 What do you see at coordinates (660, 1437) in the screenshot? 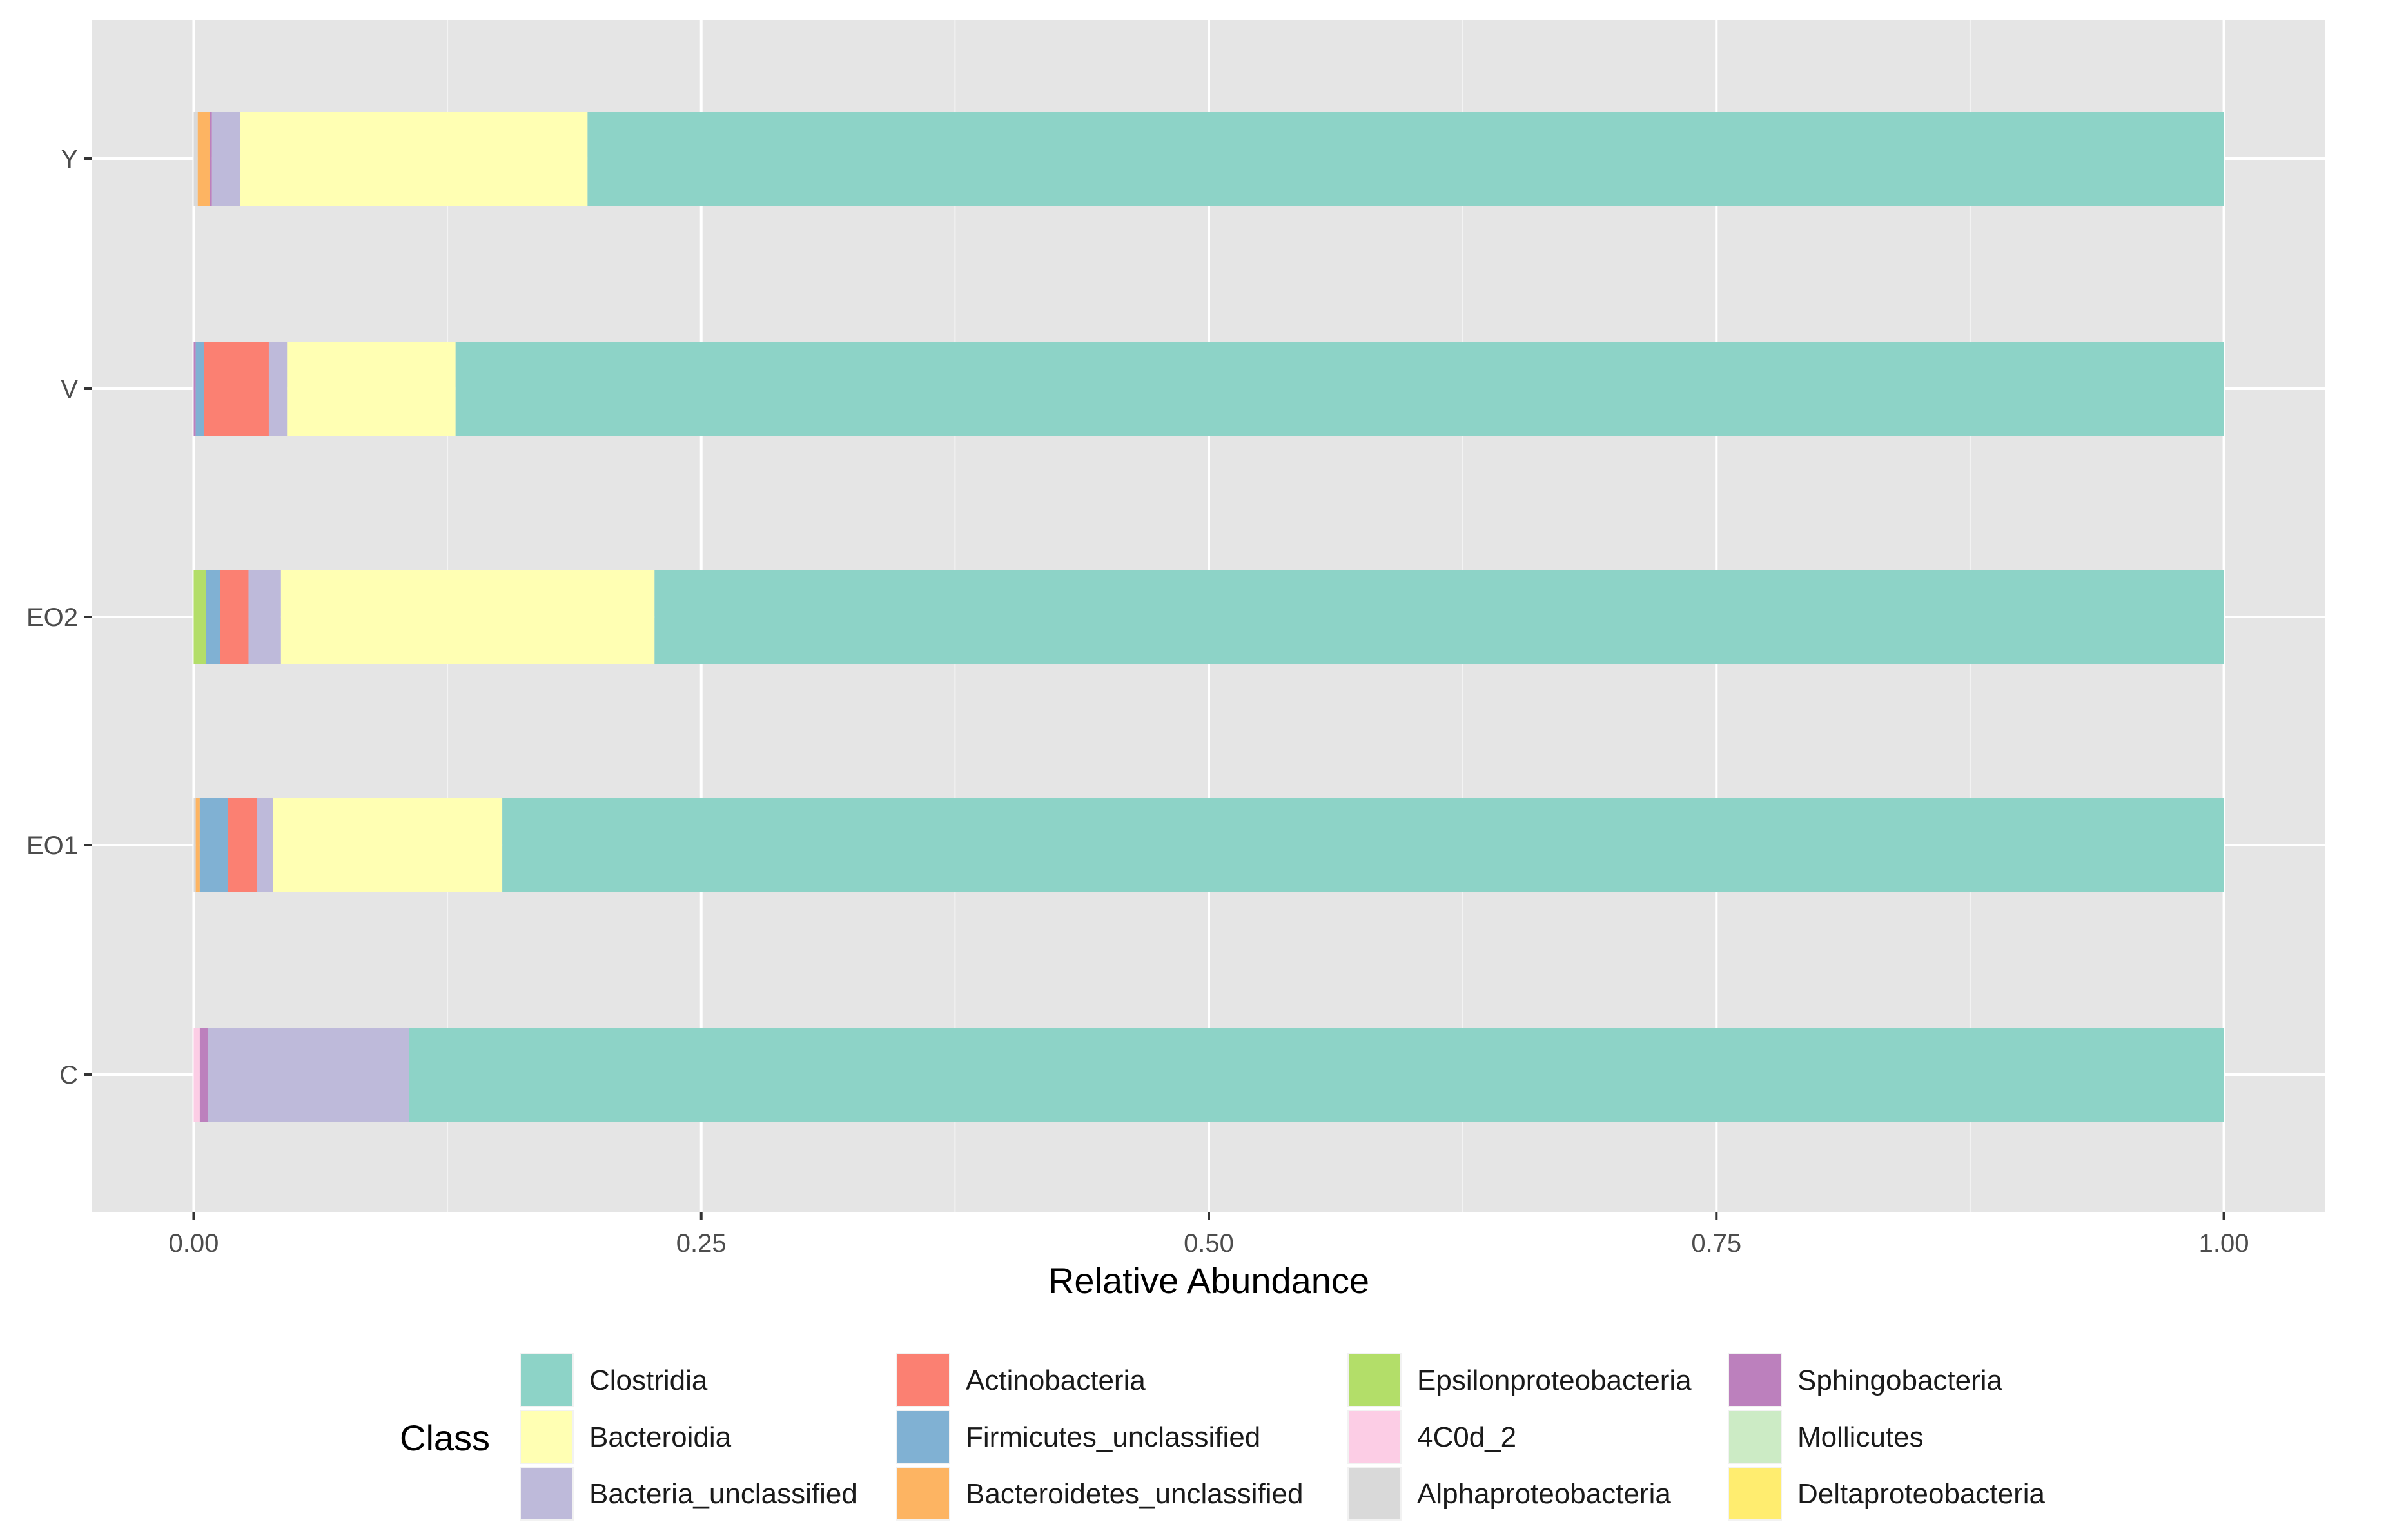
I see `legend-label: Bacteroidia` at bounding box center [660, 1437].